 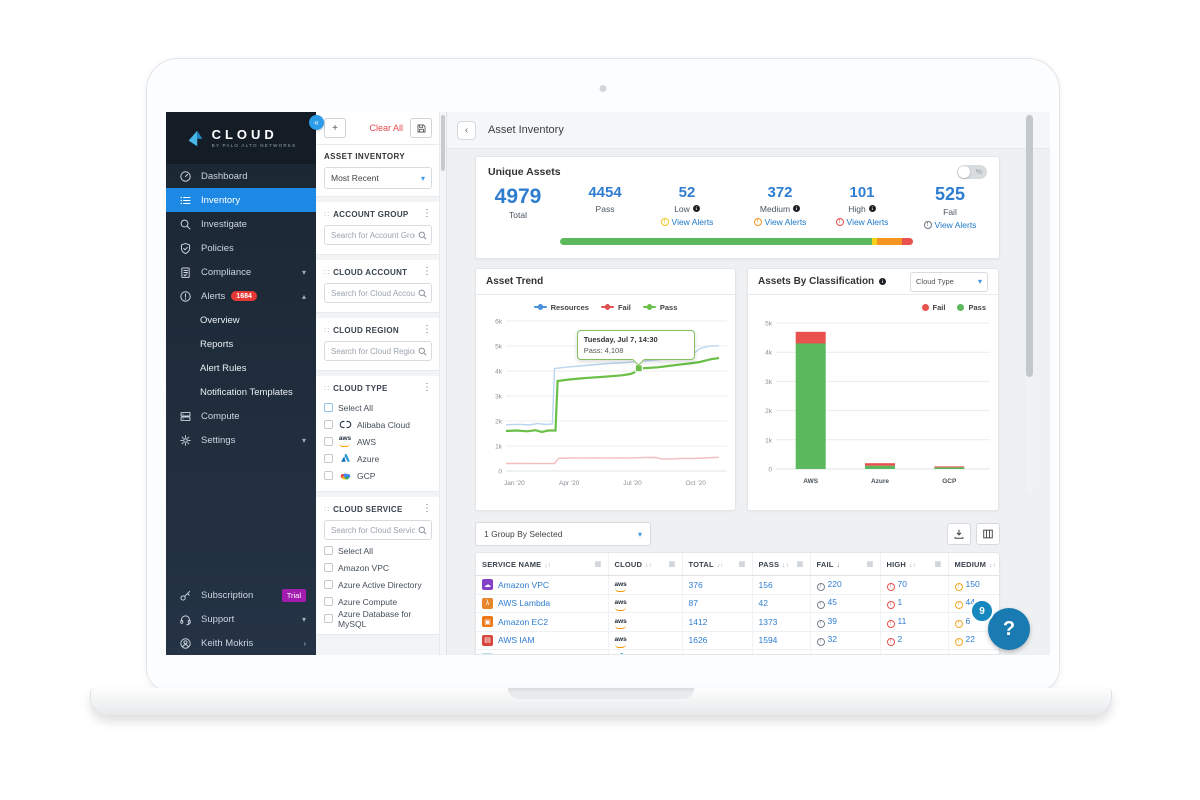 I want to click on table-row-amazon-ec2: ▣ Amazon EC2 aws 1412 1373! 39! 11! 6, so click(x=737, y=622).